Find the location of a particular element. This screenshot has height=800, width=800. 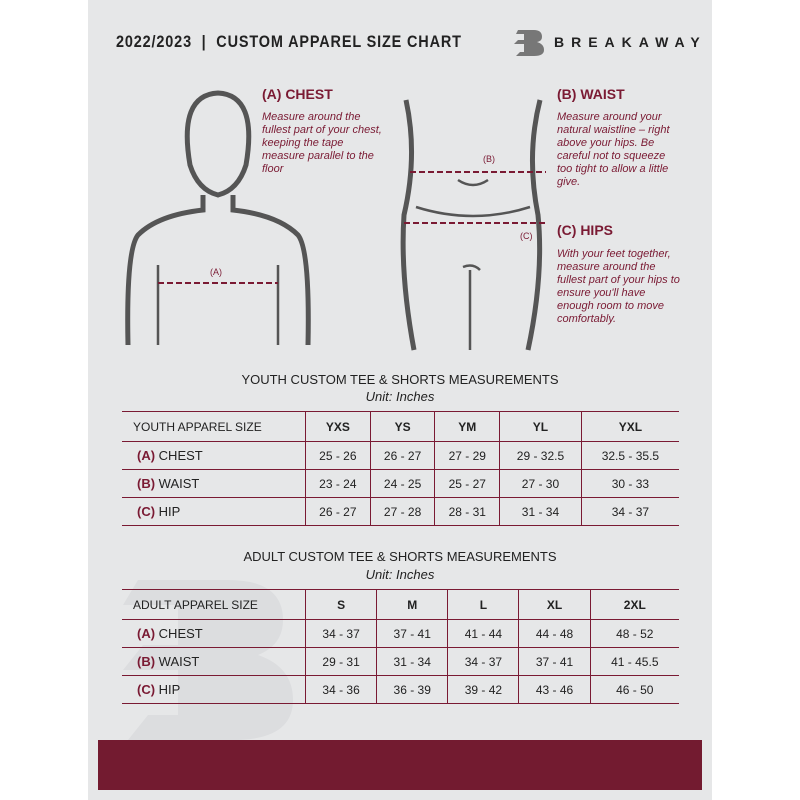

size-col: YS is located at coordinates (402, 426).